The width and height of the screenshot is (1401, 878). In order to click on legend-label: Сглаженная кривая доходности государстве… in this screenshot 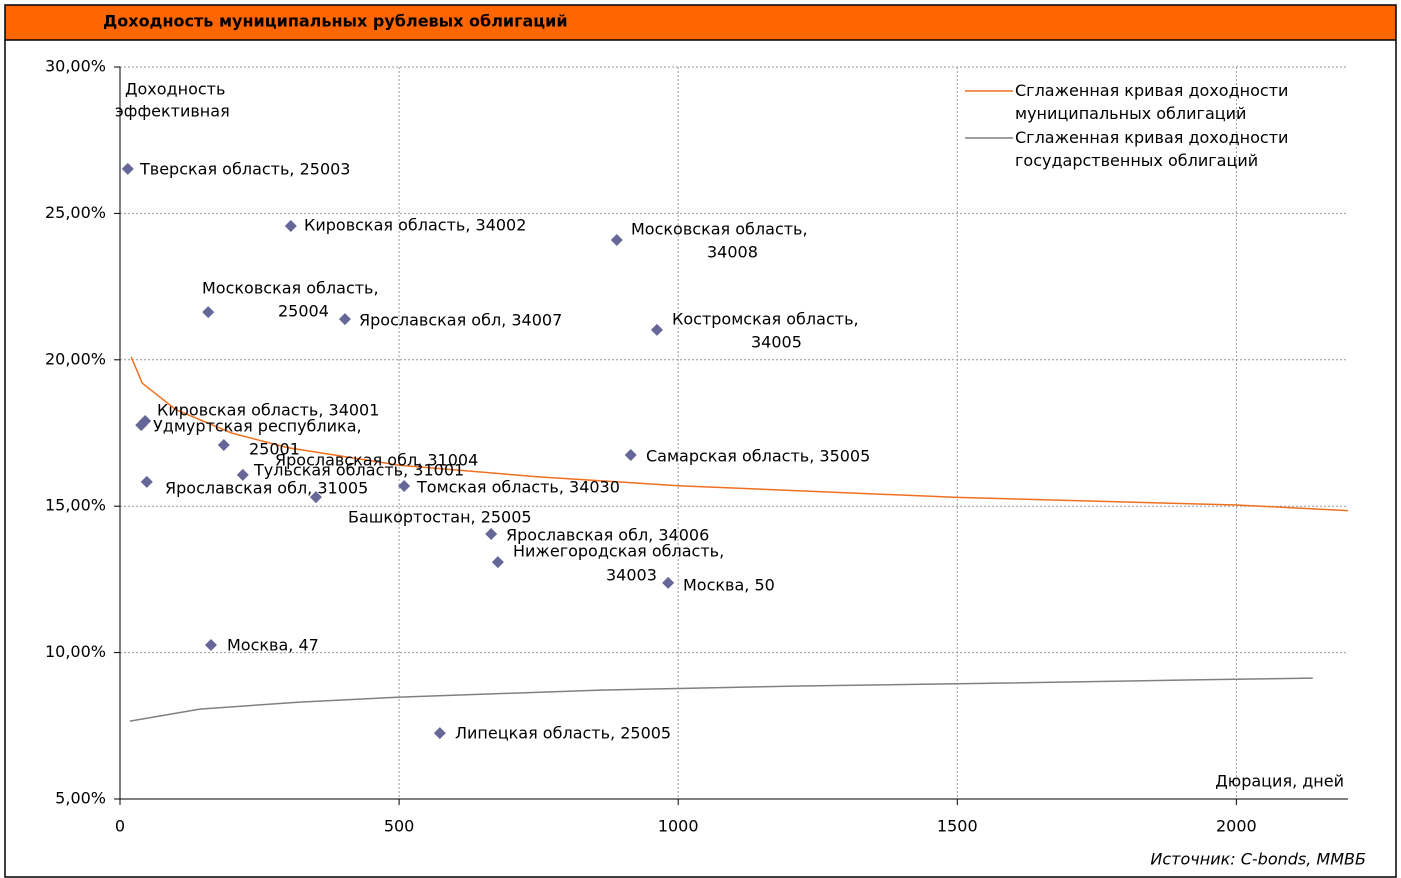, I will do `click(1152, 149)`.